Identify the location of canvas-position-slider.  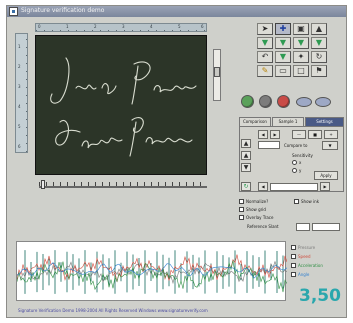
(123, 184).